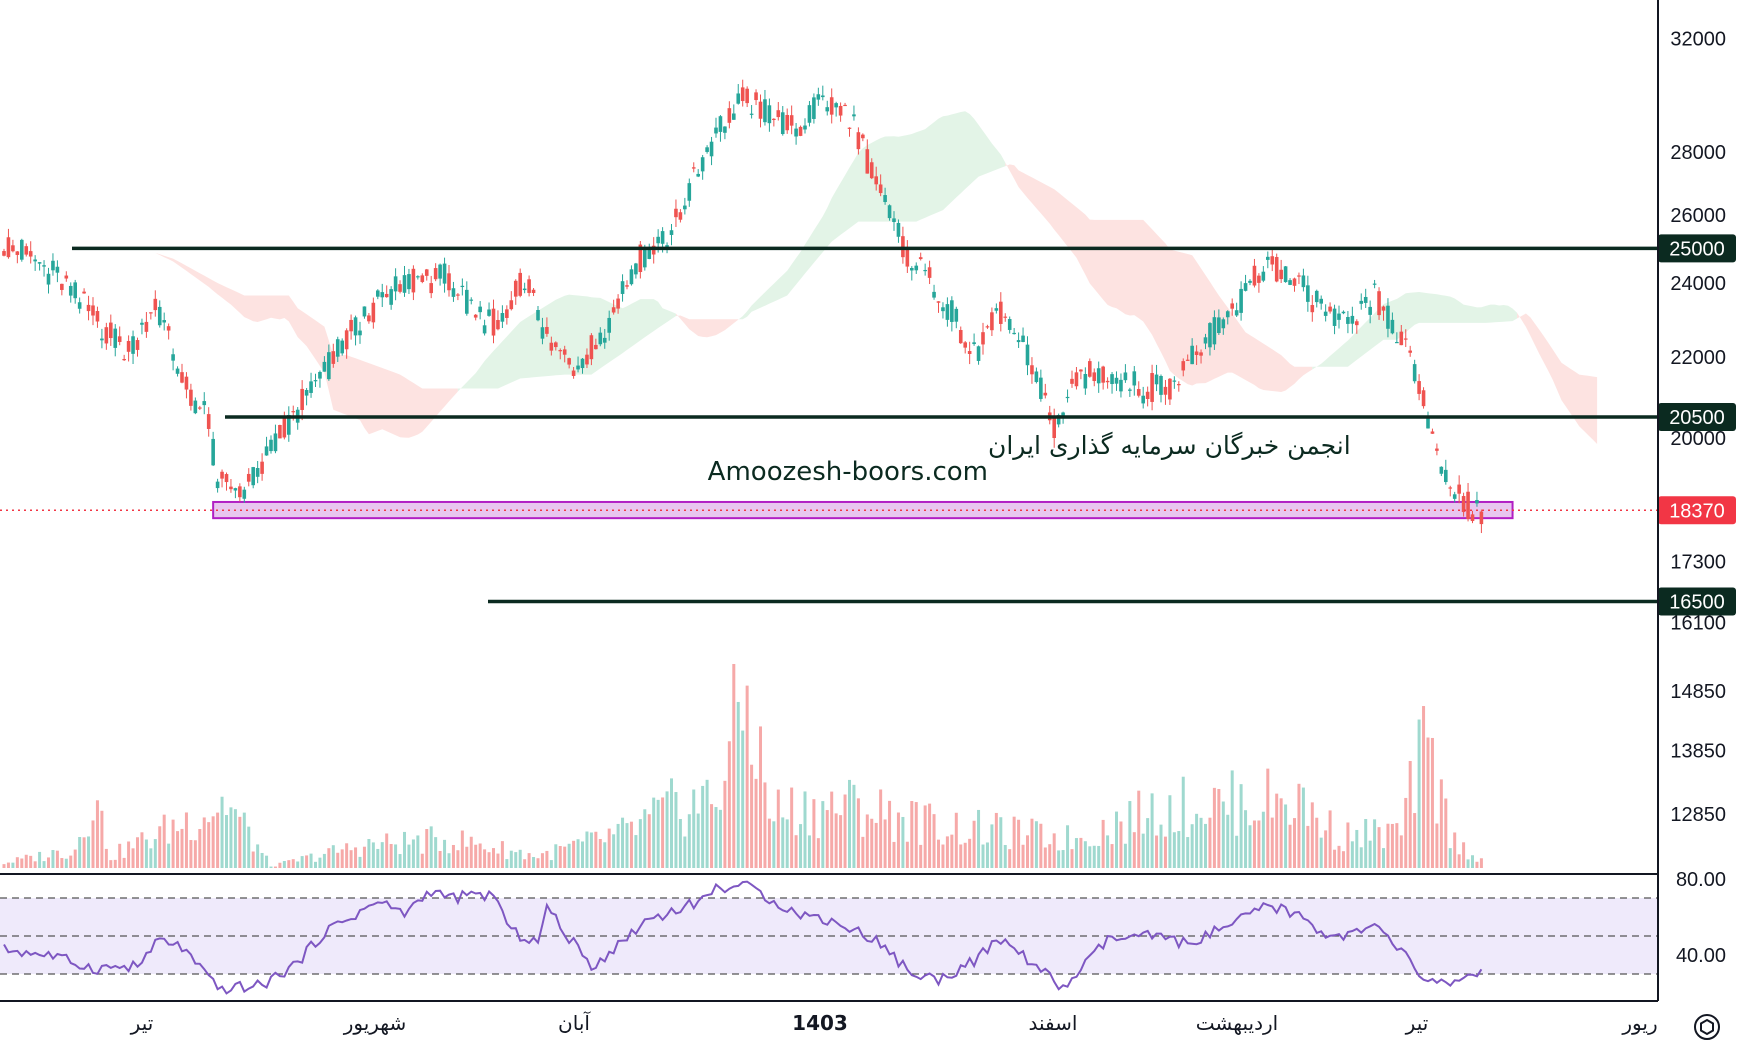 The height and width of the screenshot is (1048, 1746). Describe the element at coordinates (1707, 1027) in the screenshot. I see `settings-gear-icon` at that location.